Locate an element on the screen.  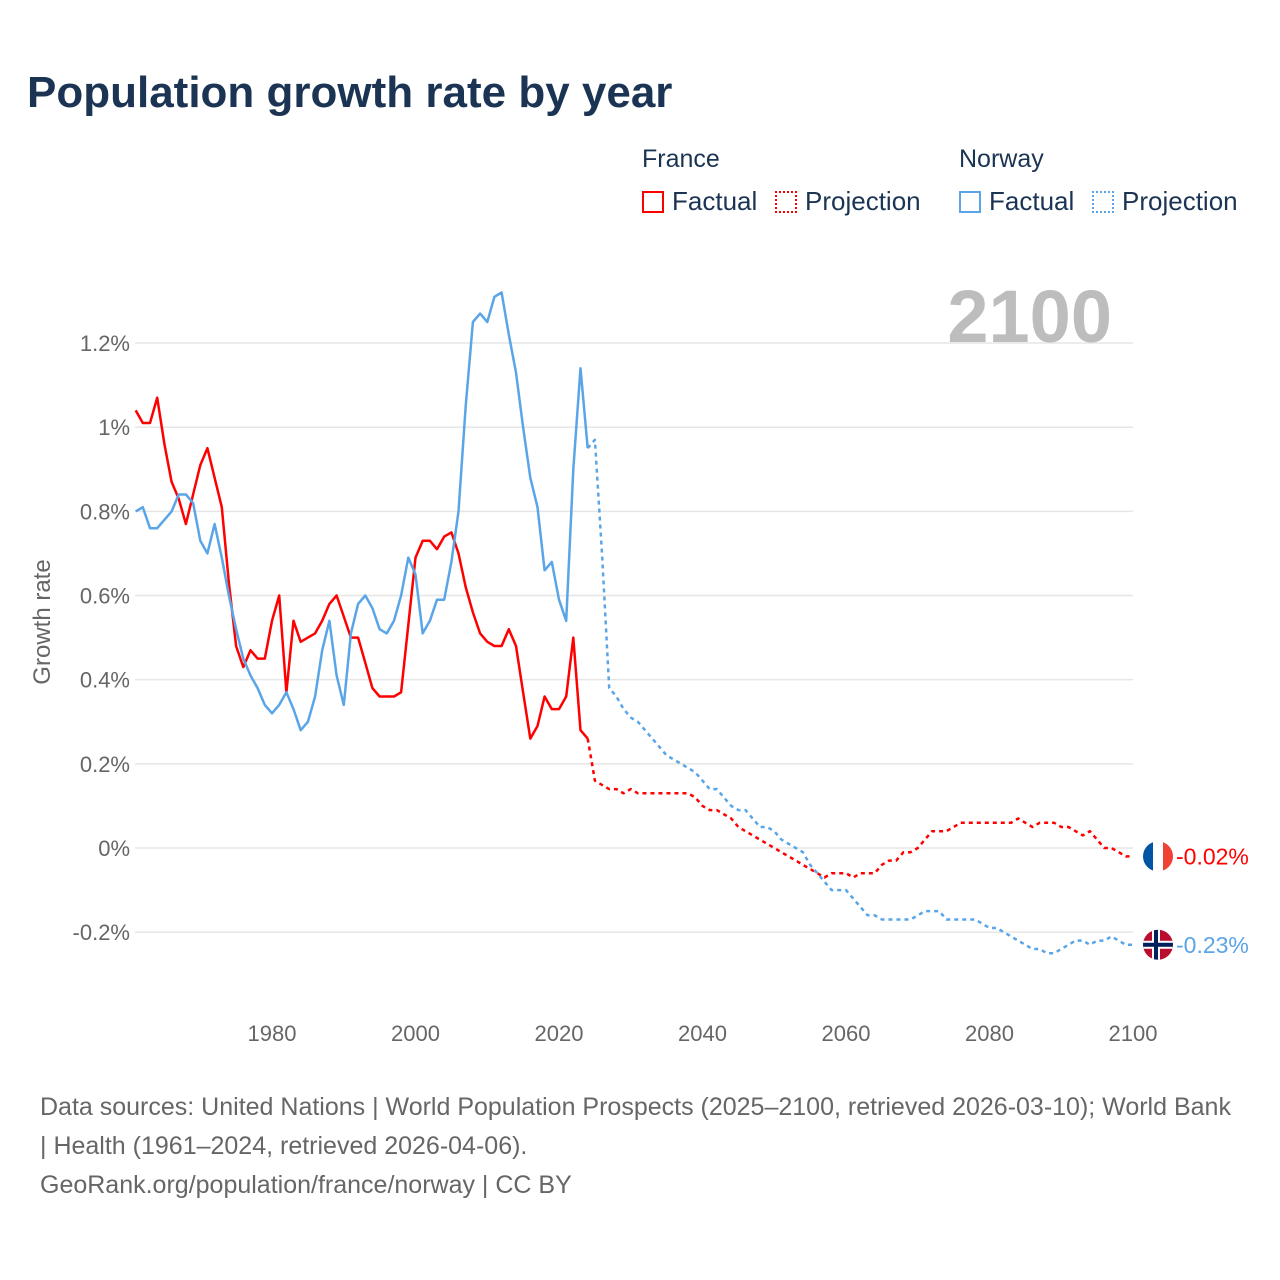
flag-cross is located at coordinates (1156, 944).